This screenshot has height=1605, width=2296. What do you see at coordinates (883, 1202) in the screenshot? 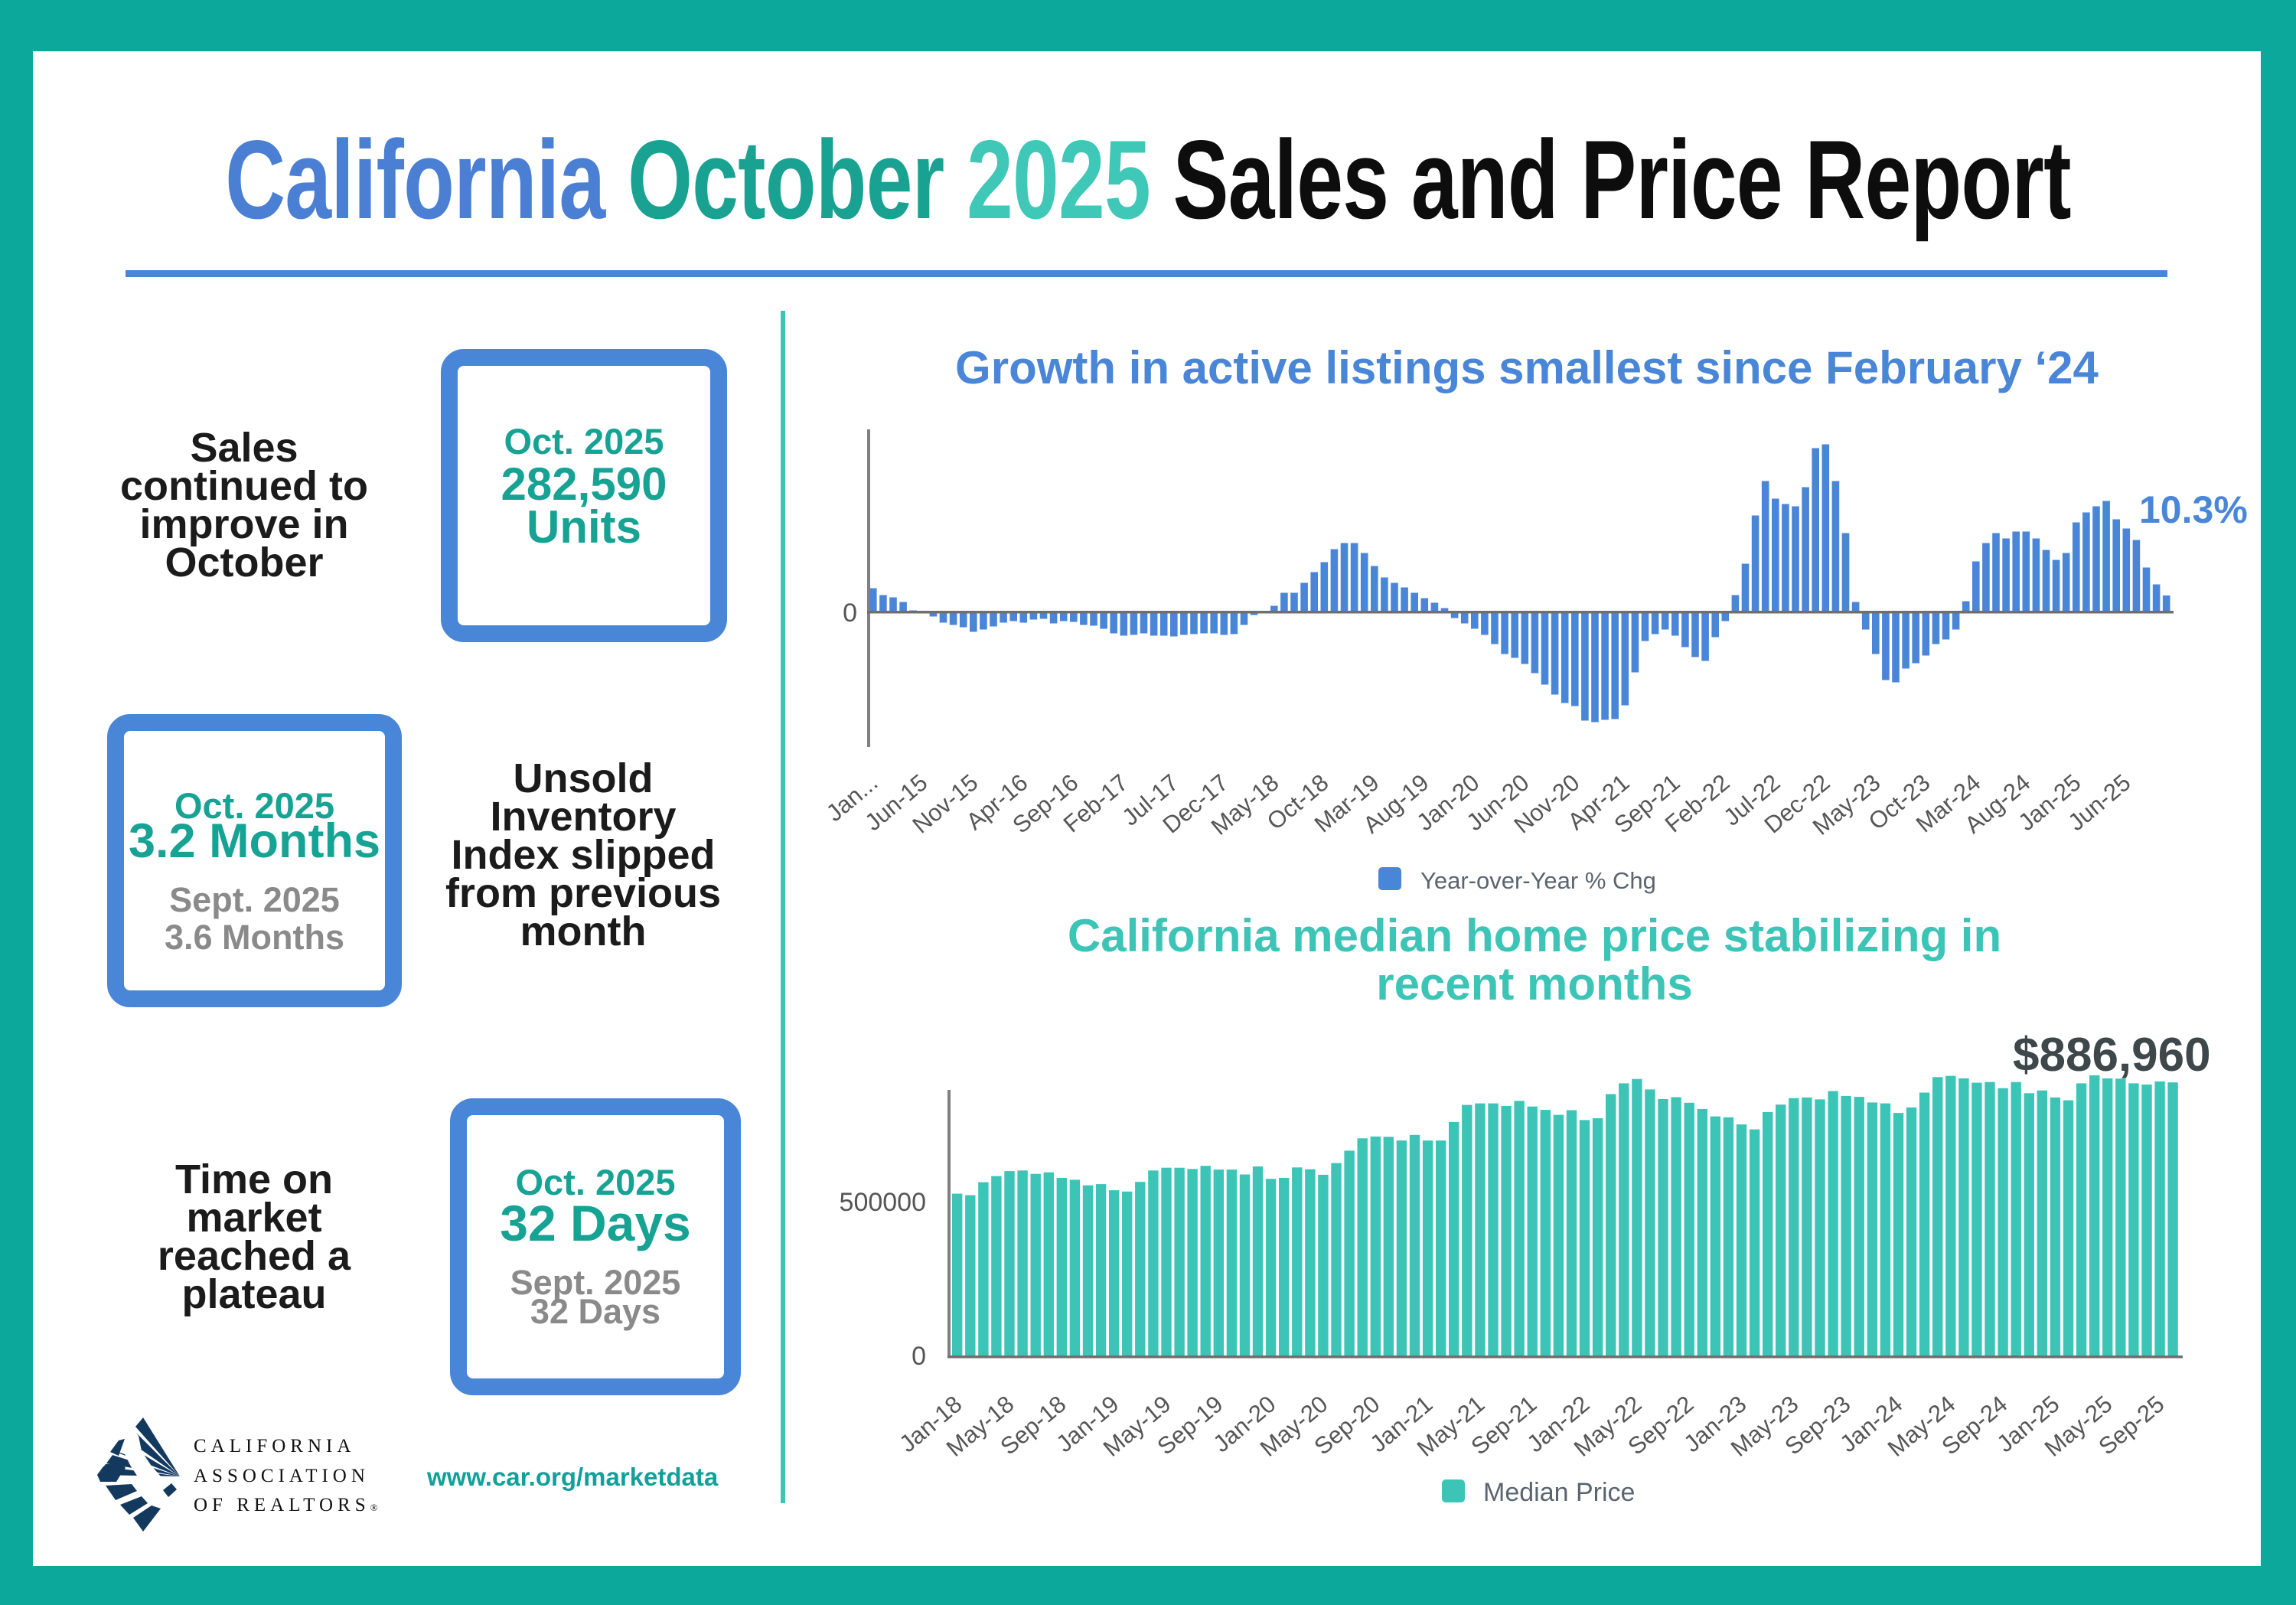
I see `svg-text: 500000` at bounding box center [883, 1202].